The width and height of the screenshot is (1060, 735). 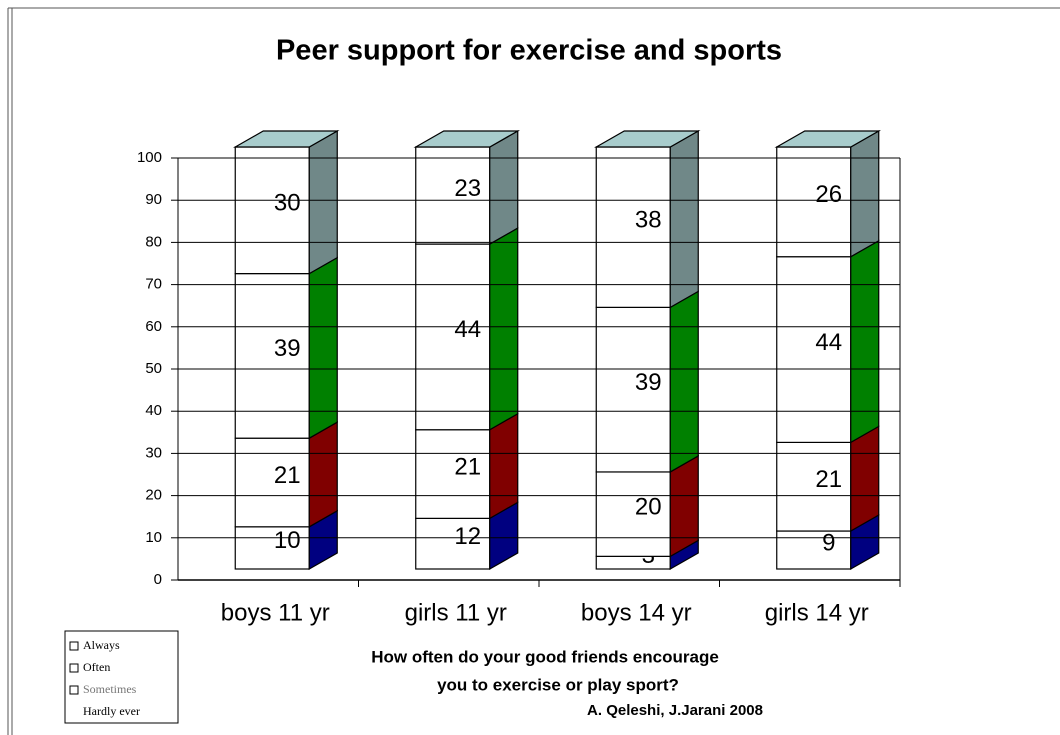 What do you see at coordinates (456, 612) in the screenshot?
I see `x-tick-label: girls 11 yr` at bounding box center [456, 612].